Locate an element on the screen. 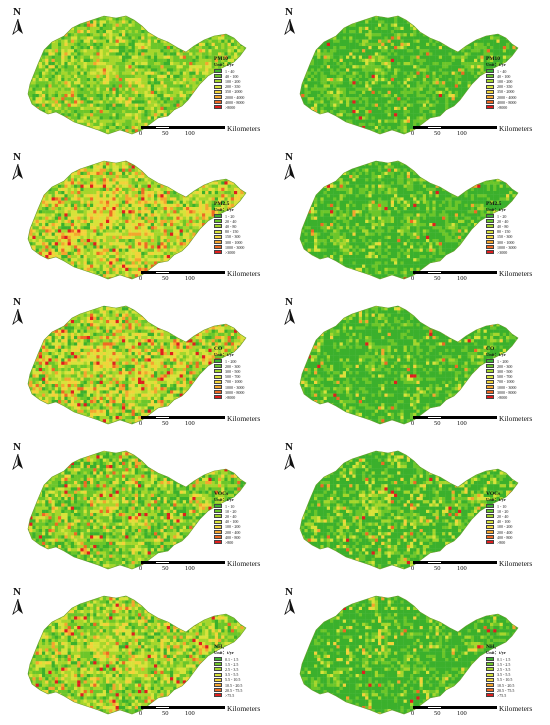 This screenshot has width=550, height=725. legend-label: 80 - 150 is located at coordinates (231, 231).